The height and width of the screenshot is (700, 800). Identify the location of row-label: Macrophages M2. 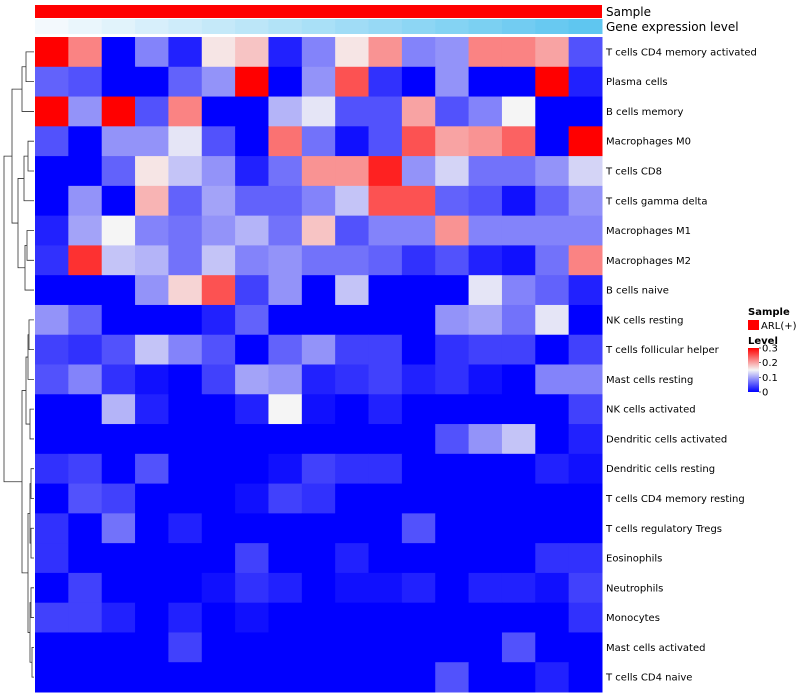
(648, 261).